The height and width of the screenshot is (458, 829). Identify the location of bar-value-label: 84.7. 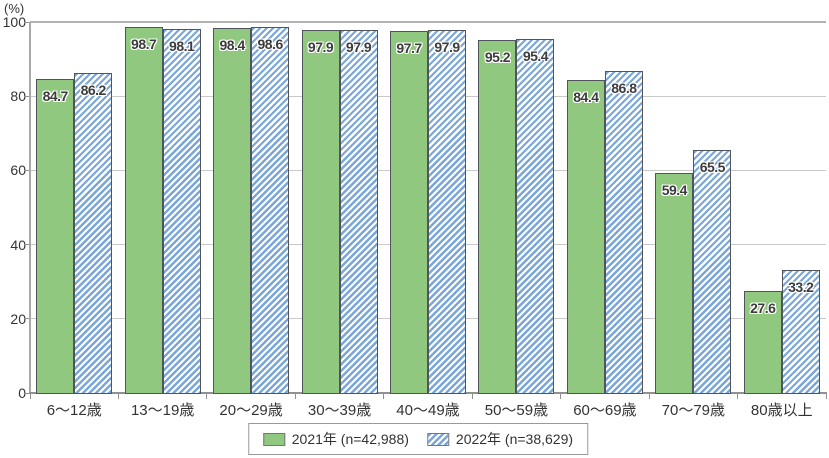
(55, 95).